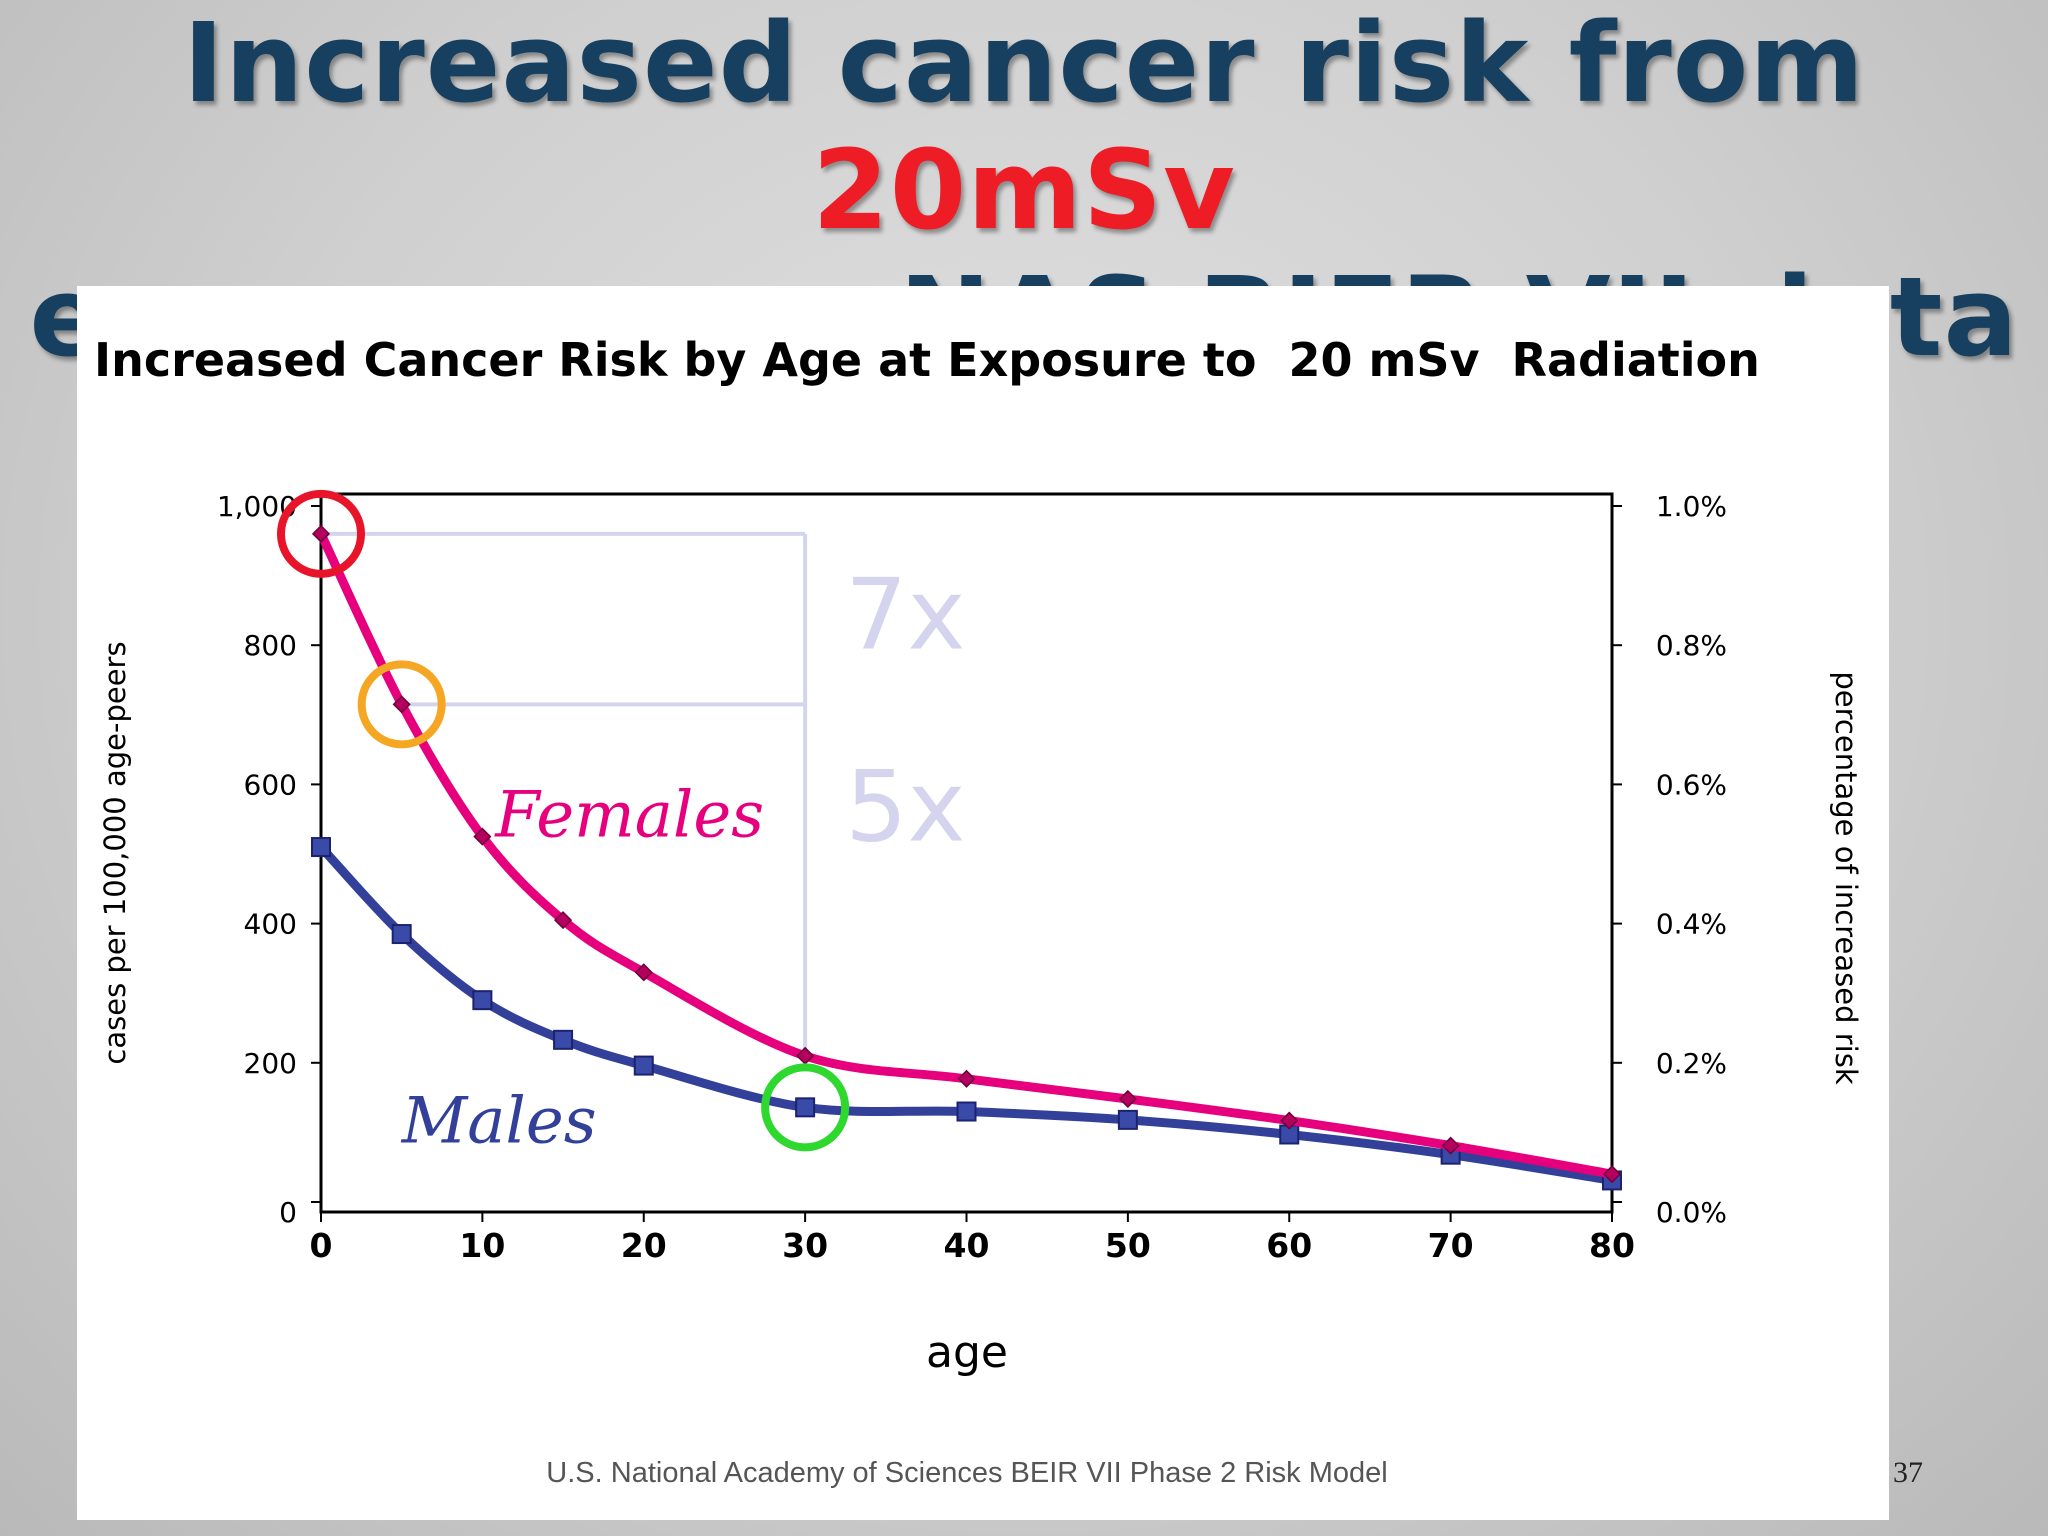 The height and width of the screenshot is (1536, 2048). Describe the element at coordinates (1451, 1245) in the screenshot. I see `x-tick-label: 70` at that location.